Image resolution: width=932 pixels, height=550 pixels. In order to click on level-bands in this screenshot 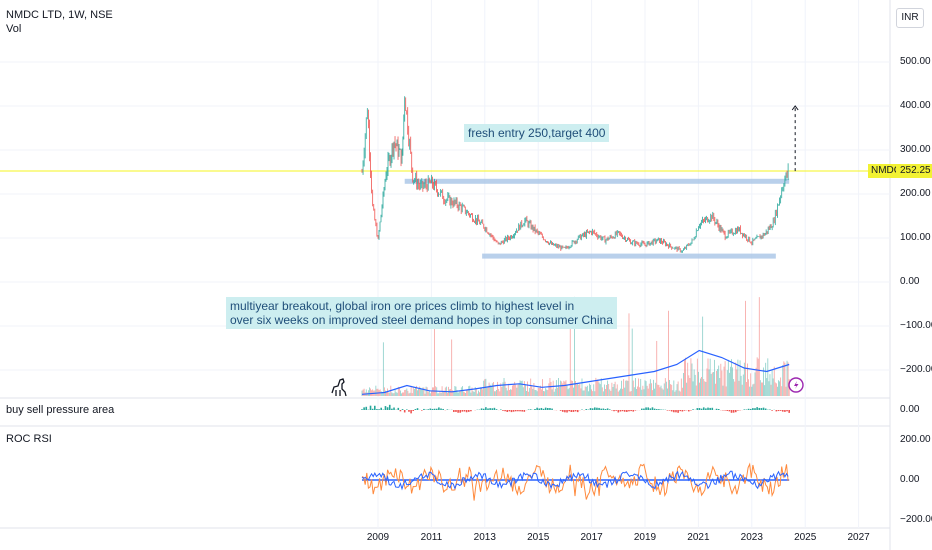, I will do `click(597, 218)`.